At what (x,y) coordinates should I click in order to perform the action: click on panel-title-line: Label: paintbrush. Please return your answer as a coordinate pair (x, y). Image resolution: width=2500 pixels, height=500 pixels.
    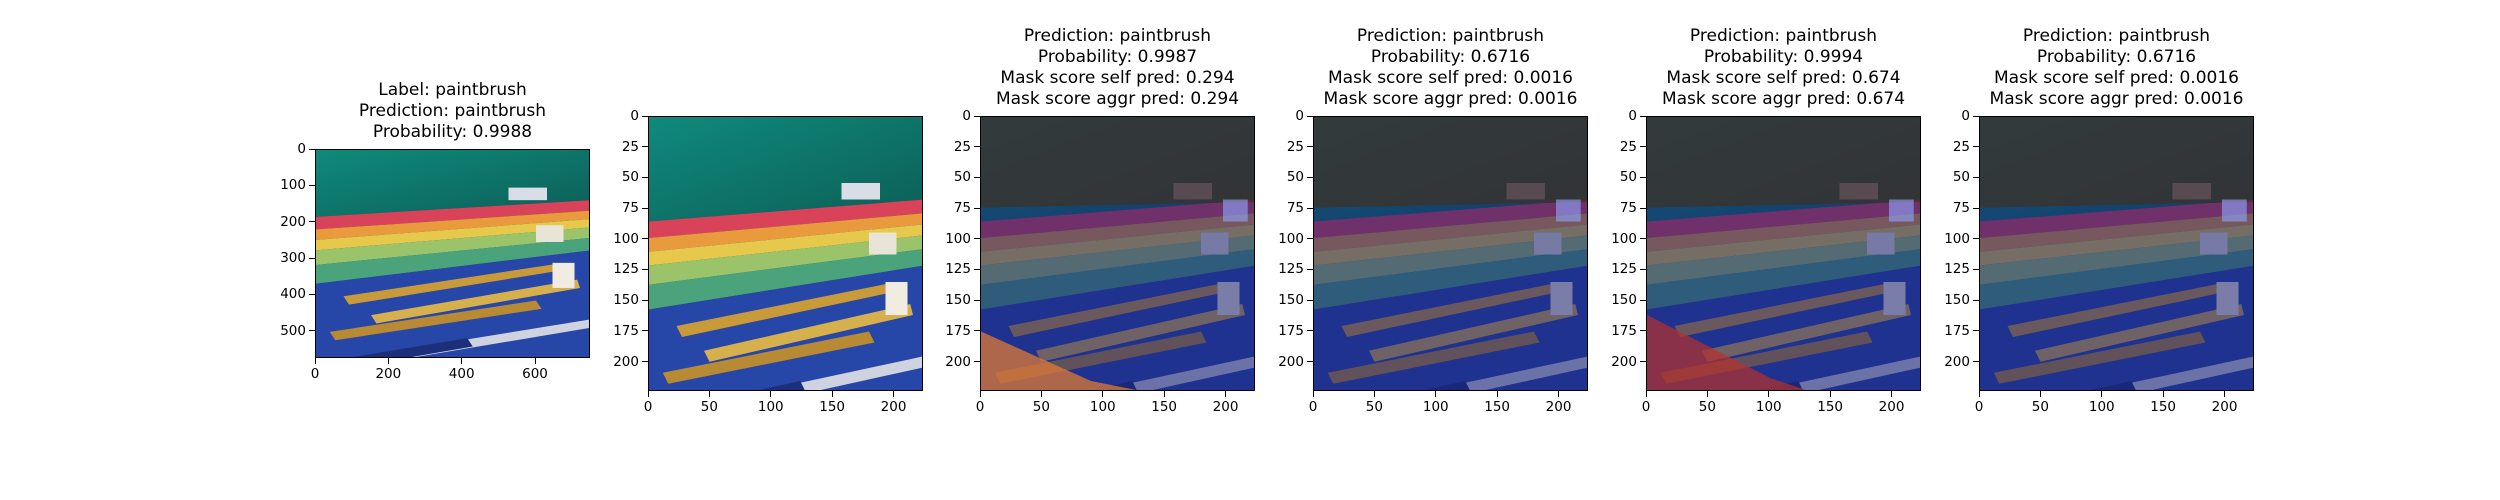
    Looking at the image, I should click on (452, 90).